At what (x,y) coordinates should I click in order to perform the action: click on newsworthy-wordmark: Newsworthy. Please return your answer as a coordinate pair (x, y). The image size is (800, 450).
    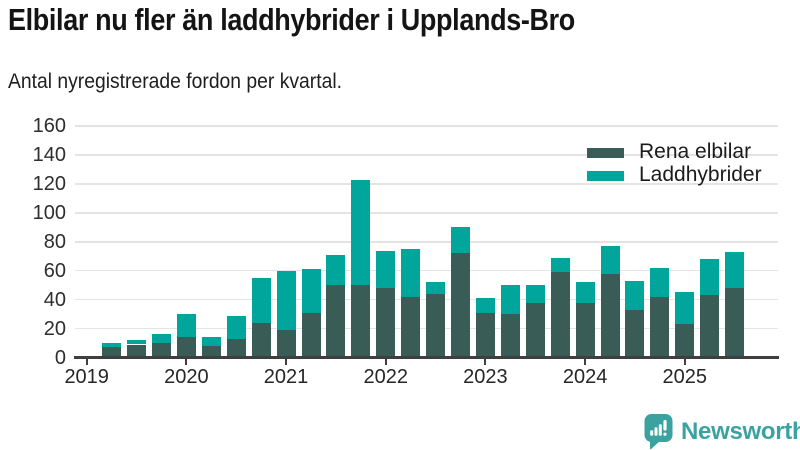
    Looking at the image, I should click on (740, 431).